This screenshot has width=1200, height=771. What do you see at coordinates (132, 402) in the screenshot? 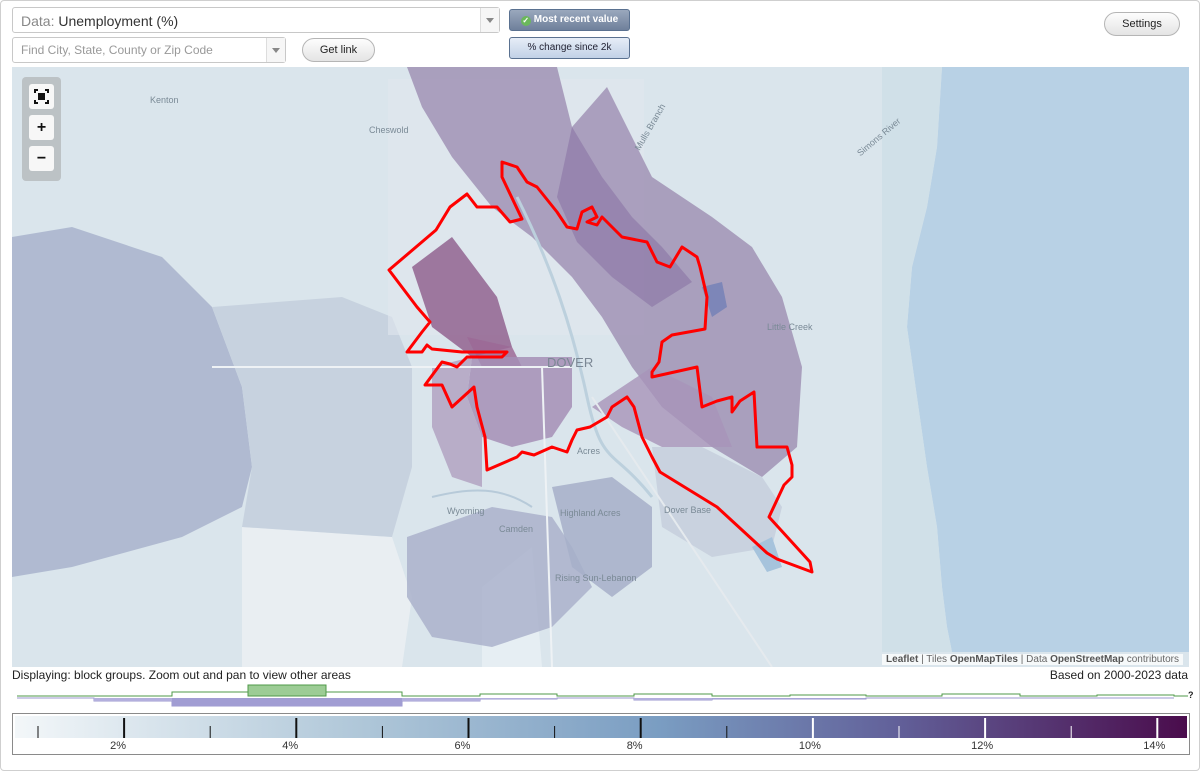
I see `block-group-west` at bounding box center [132, 402].